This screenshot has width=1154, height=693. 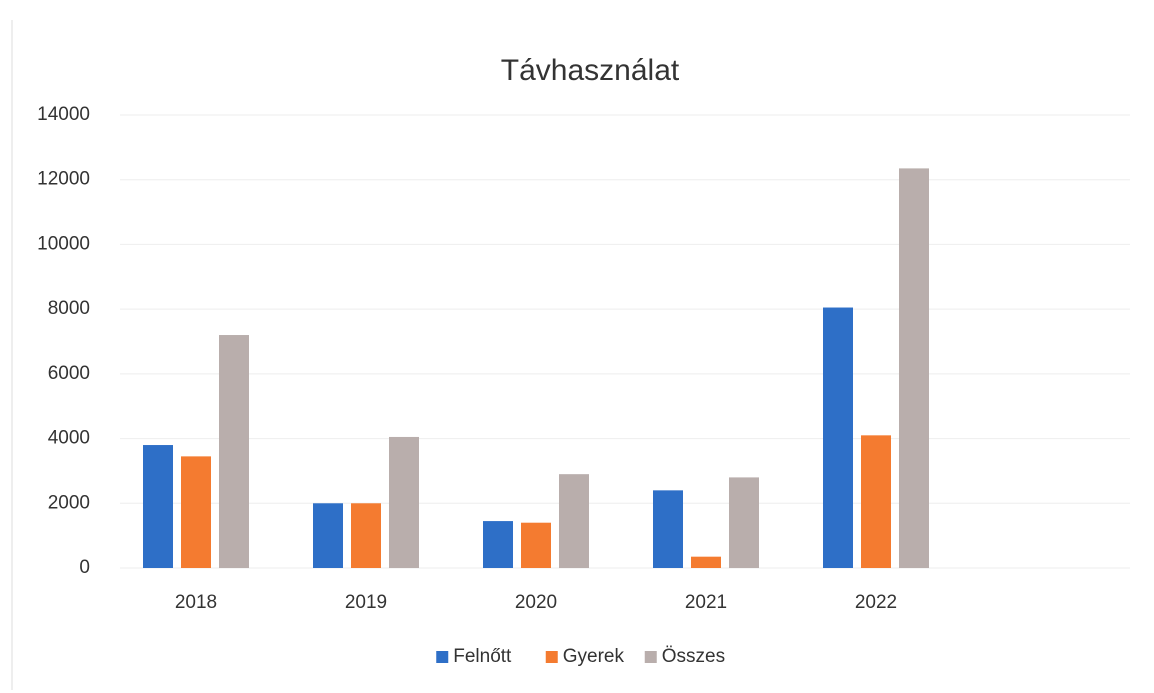 What do you see at coordinates (706, 602) in the screenshot?
I see `x-tick-label: 2021` at bounding box center [706, 602].